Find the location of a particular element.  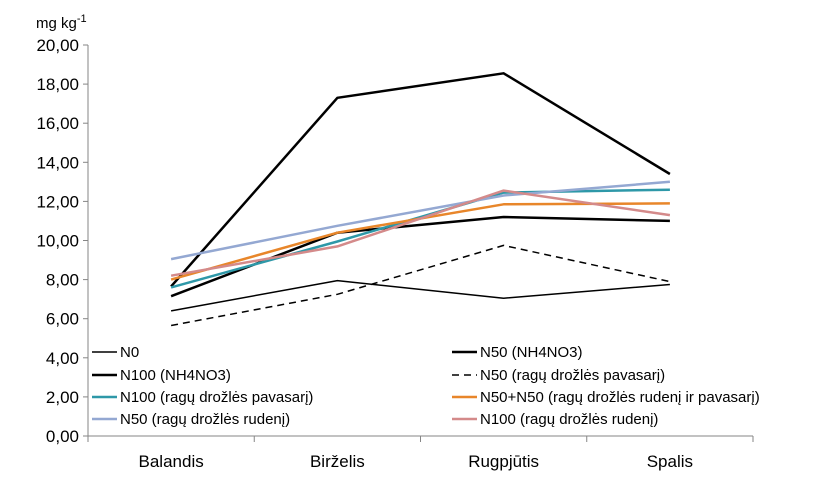

y-tick-label: 12,00 is located at coordinates (57, 201).